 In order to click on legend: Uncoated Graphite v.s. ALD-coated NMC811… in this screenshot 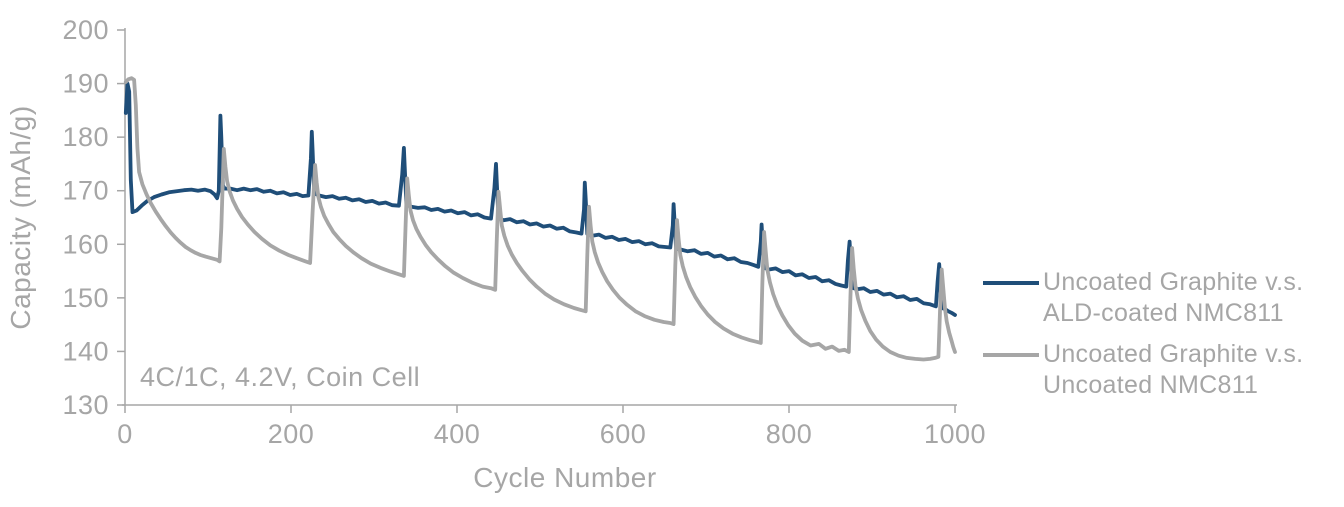, I will do `click(1163, 339)`.